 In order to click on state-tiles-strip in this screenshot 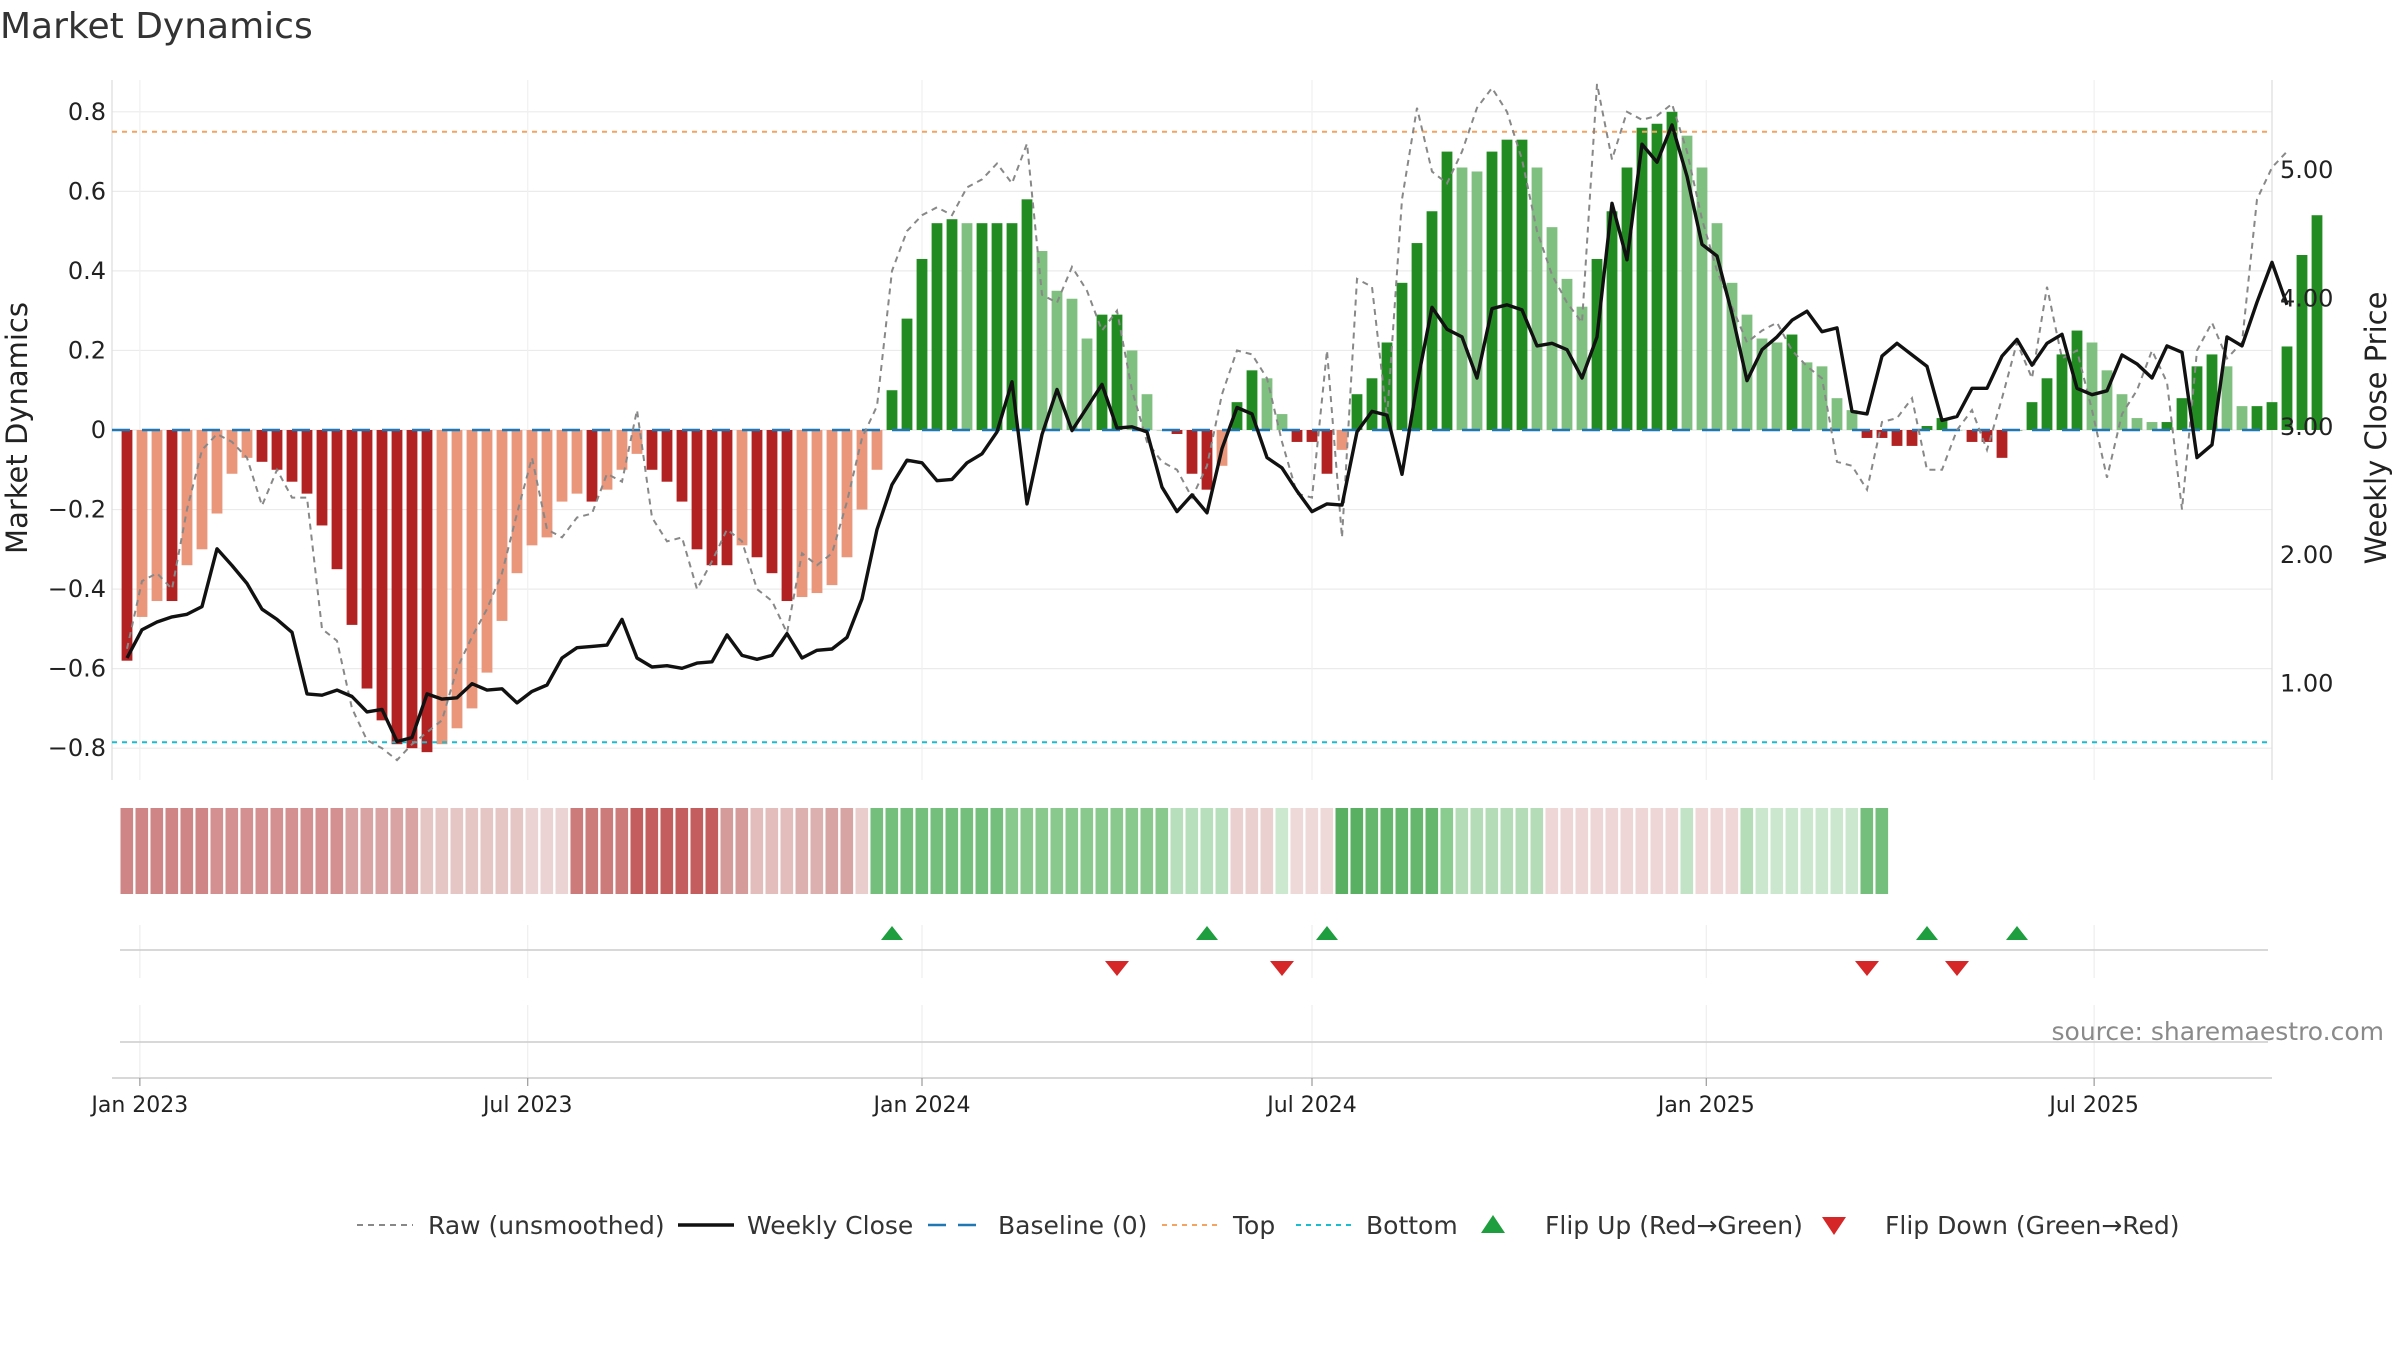, I will do `click(1005, 851)`.